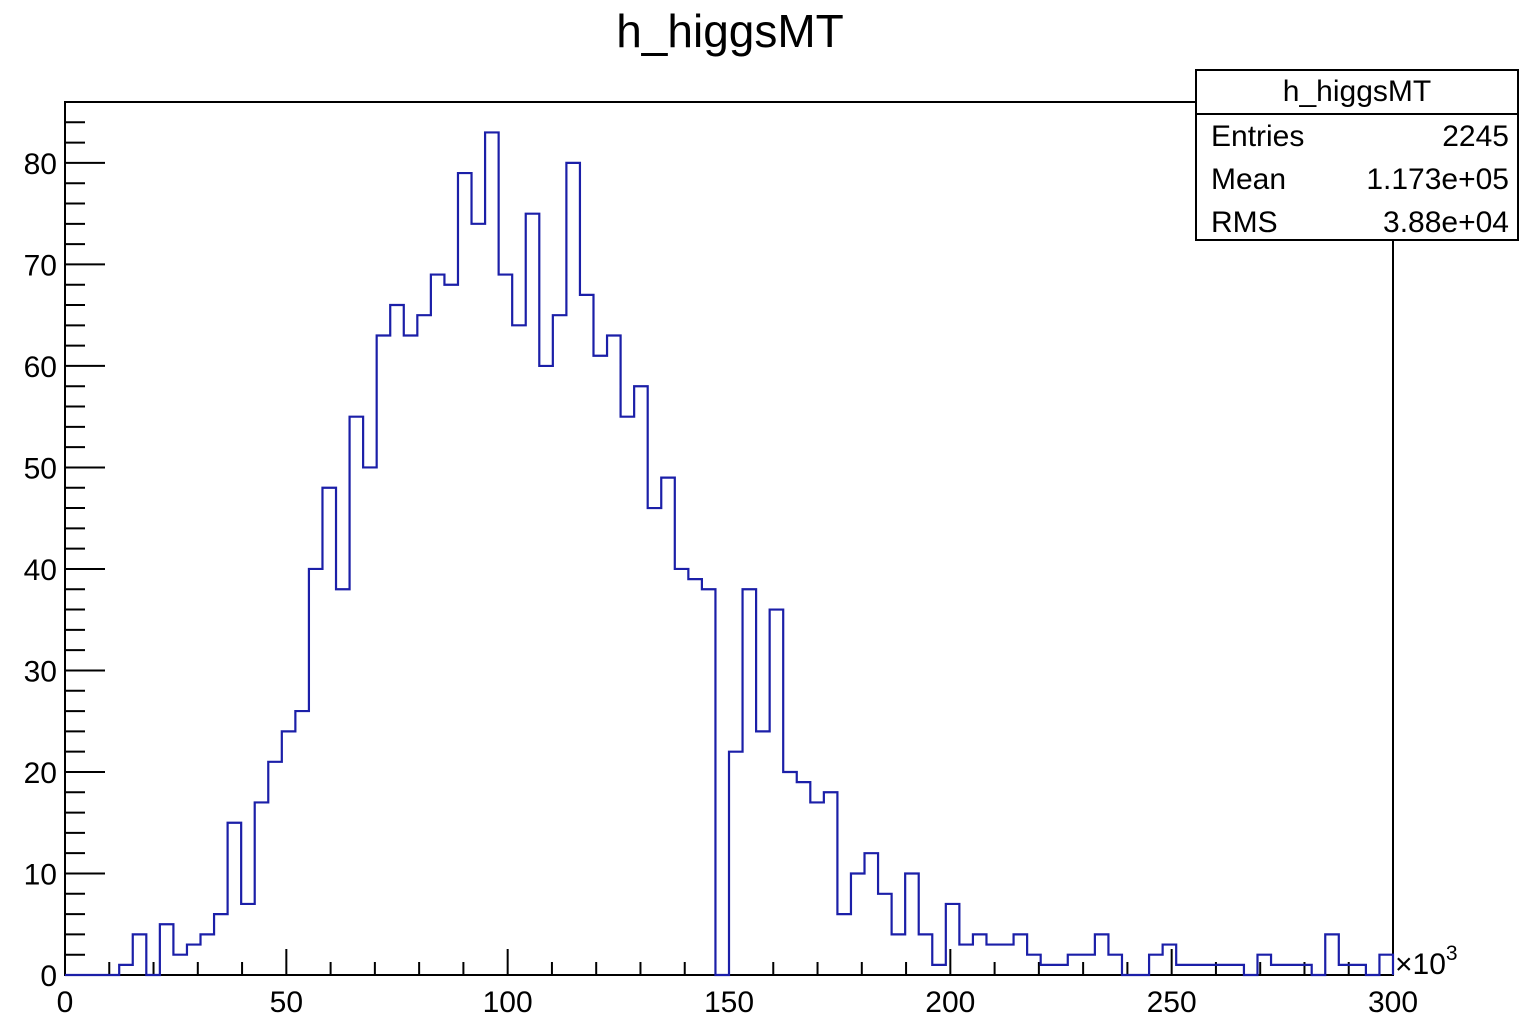  Describe the element at coordinates (1357, 222) in the screenshot. I see `stats-row-rms: RMS 3.88e+04` at that location.